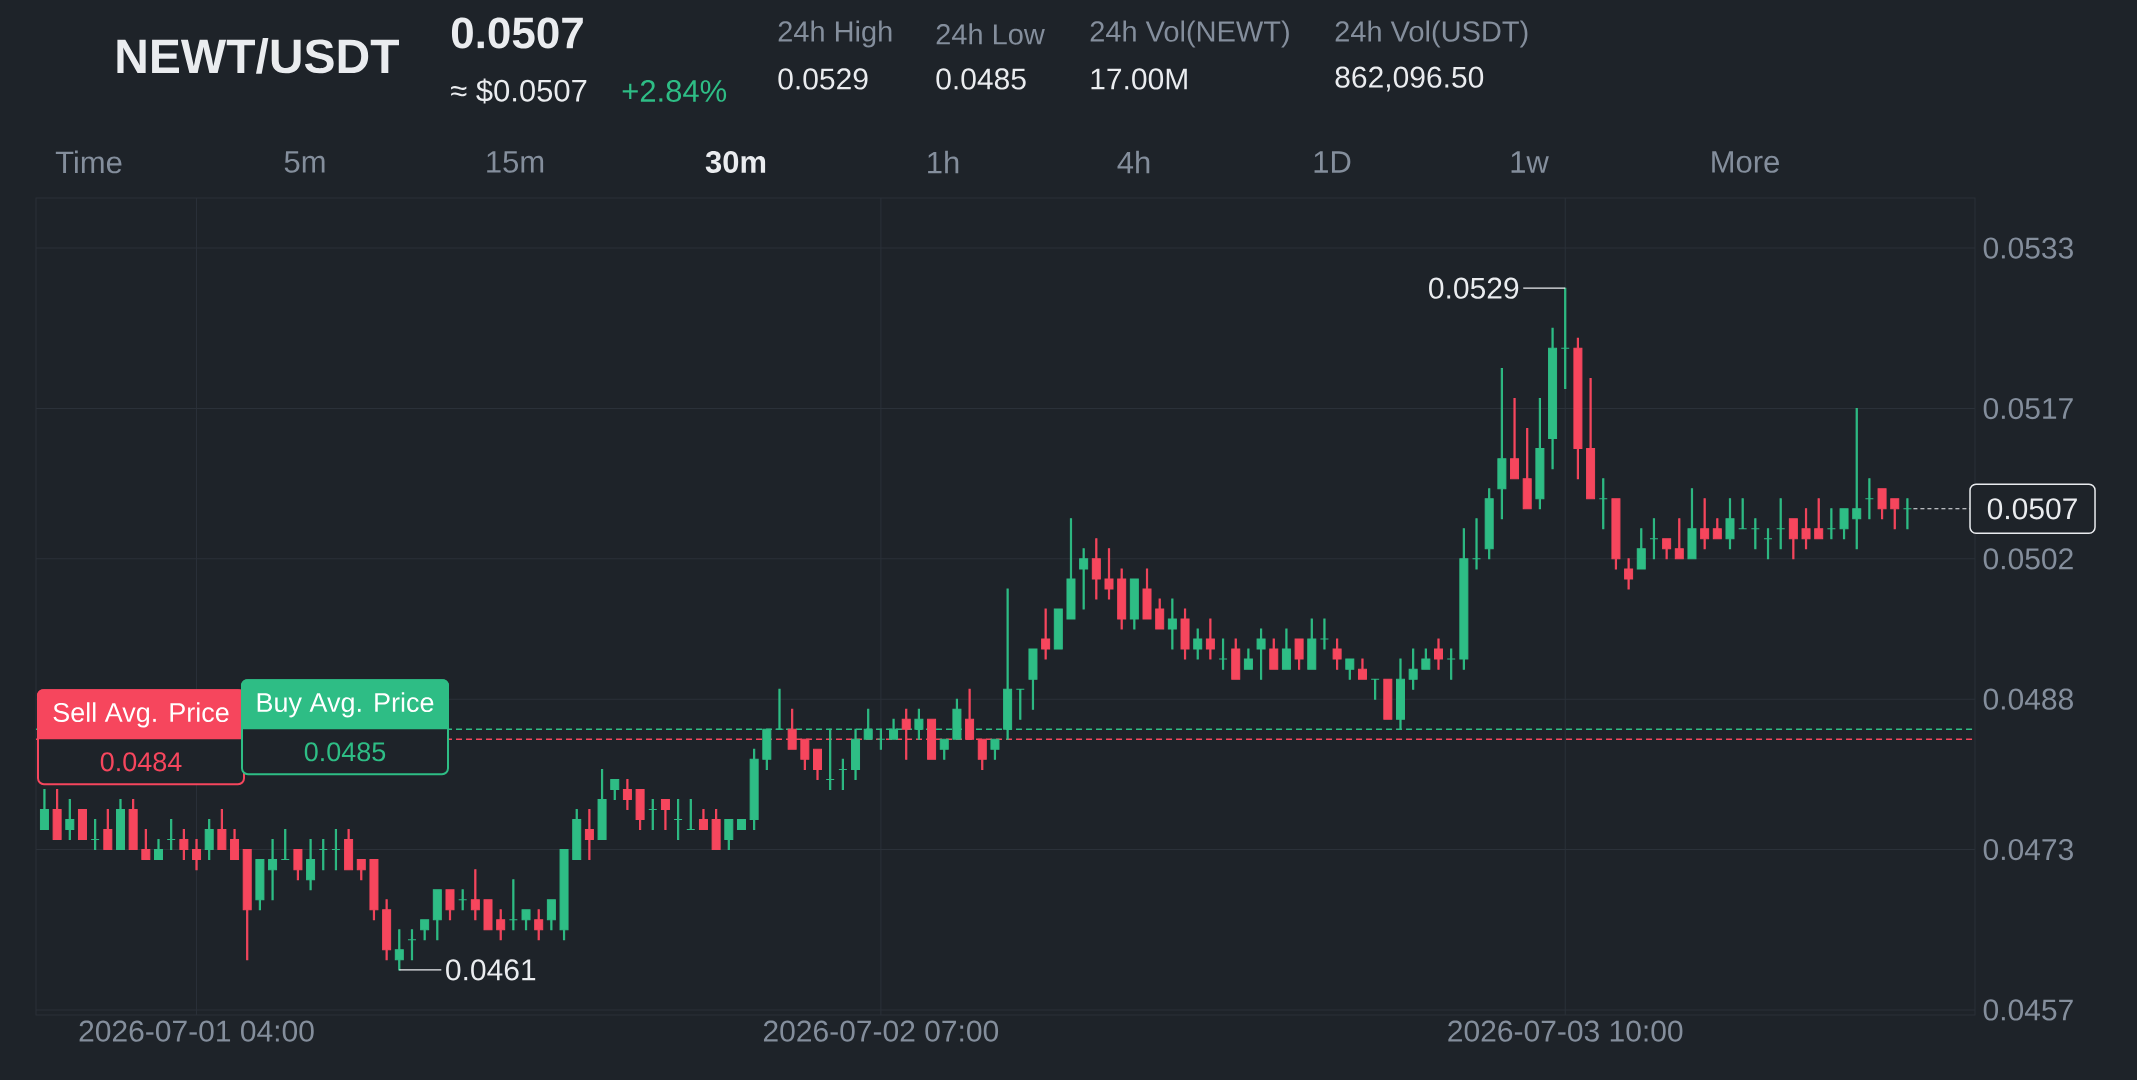  What do you see at coordinates (1530, 162) in the screenshot?
I see `text: 1w` at bounding box center [1530, 162].